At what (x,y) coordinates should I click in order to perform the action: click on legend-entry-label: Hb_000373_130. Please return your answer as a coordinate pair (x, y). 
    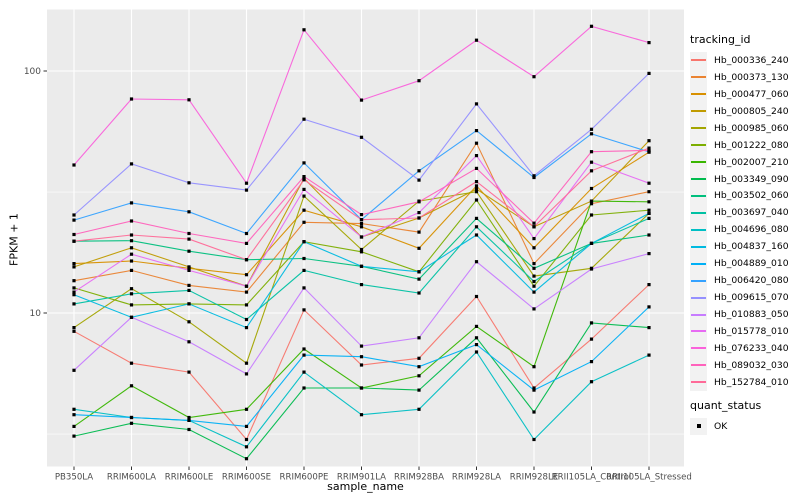
    Looking at the image, I should click on (751, 77).